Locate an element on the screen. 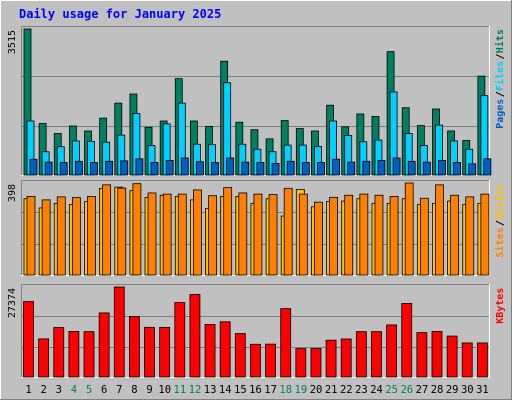 This screenshot has width=512, height=405. day-label-11: 11 is located at coordinates (180, 390).